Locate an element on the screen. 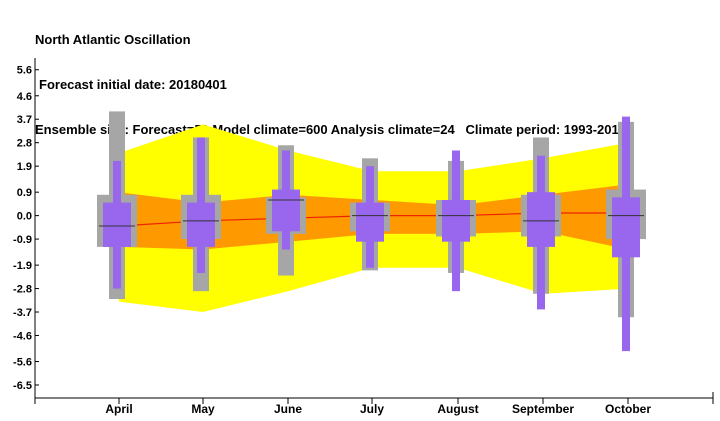 The width and height of the screenshot is (720, 421). x-tick-label: April is located at coordinates (118, 409).